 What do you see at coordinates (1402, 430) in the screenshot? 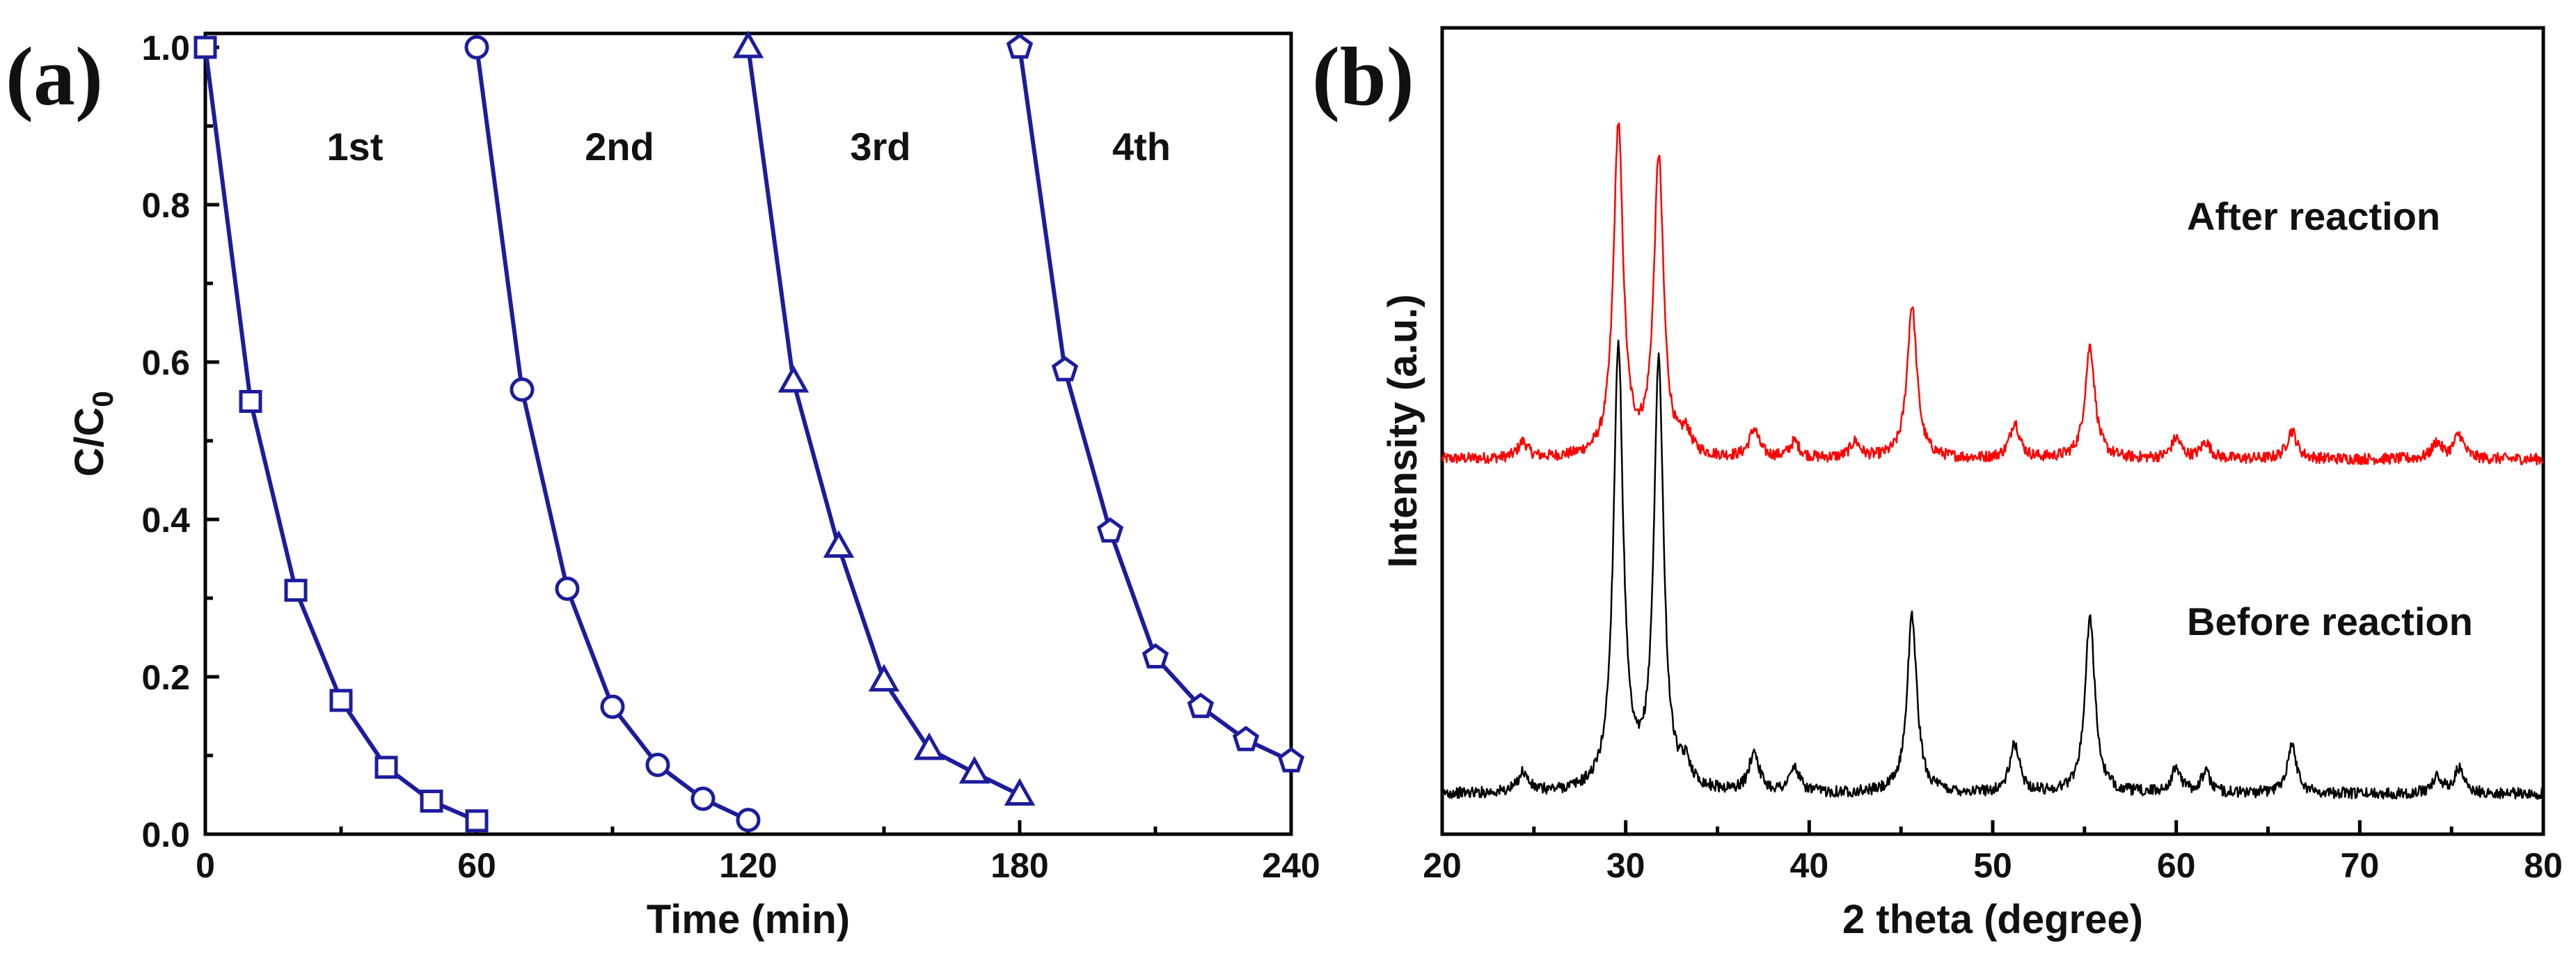
I see `panel-b-y-axis-title: Intensity (a.u.)` at bounding box center [1402, 430].